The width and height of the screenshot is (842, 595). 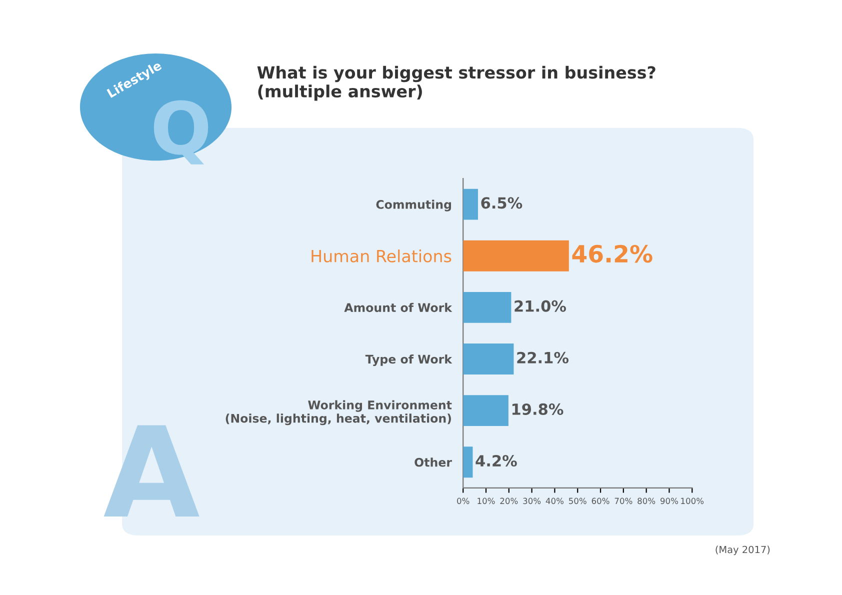 What do you see at coordinates (433, 462) in the screenshot?
I see `y-tick-label: Other` at bounding box center [433, 462].